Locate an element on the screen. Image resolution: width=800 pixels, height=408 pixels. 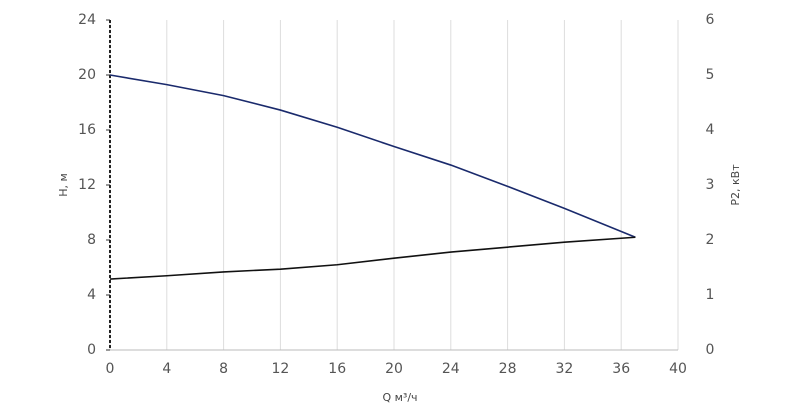
y-tick-label: 0 is located at coordinates (91, 350).